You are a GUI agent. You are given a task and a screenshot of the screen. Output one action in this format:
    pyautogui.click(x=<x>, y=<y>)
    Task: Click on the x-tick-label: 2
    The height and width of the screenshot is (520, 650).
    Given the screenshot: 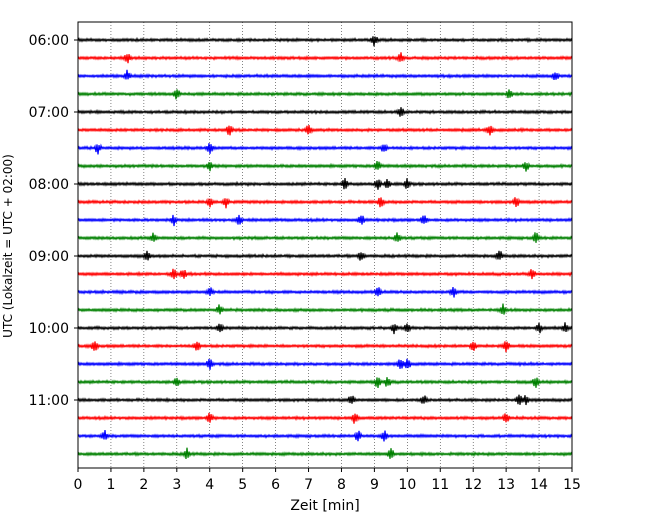 What is the action you would take?
    pyautogui.click(x=143, y=485)
    